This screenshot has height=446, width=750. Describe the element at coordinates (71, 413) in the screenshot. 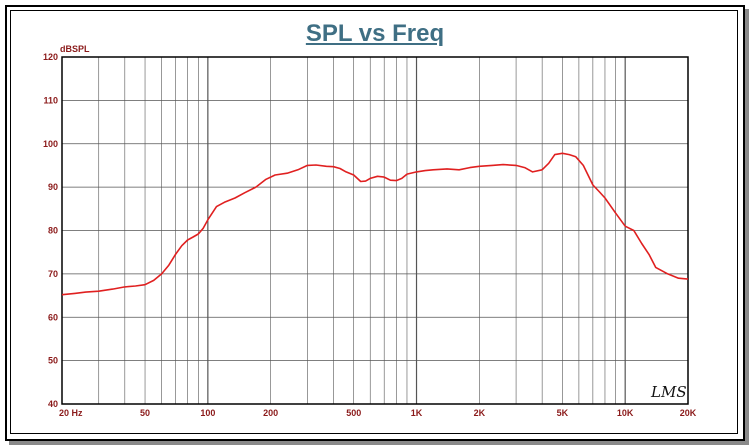

I see `x-tick-label: 20 Hz` at that location.